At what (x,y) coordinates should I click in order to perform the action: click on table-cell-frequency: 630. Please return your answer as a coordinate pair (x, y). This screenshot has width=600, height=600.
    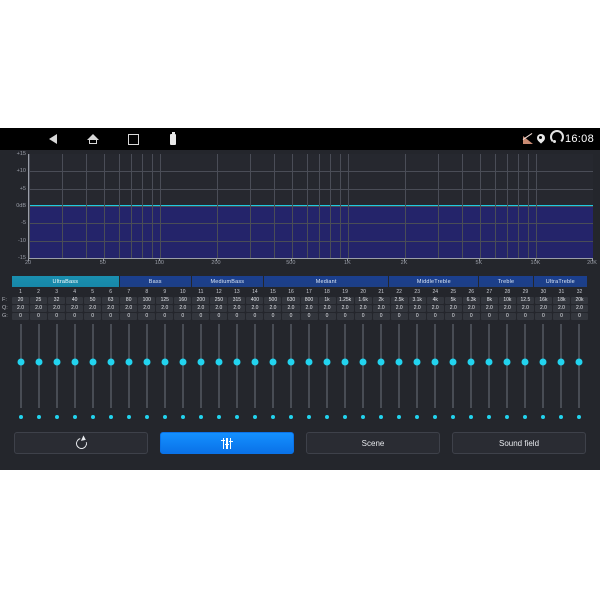
    Looking at the image, I should click on (291, 300).